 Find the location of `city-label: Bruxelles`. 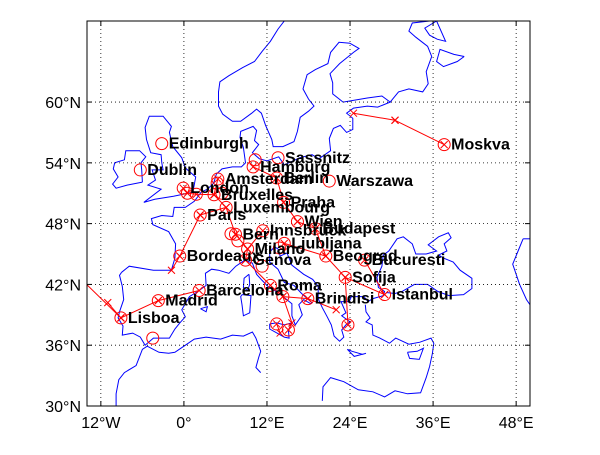

city-label: Bruxelles is located at coordinates (257, 195).